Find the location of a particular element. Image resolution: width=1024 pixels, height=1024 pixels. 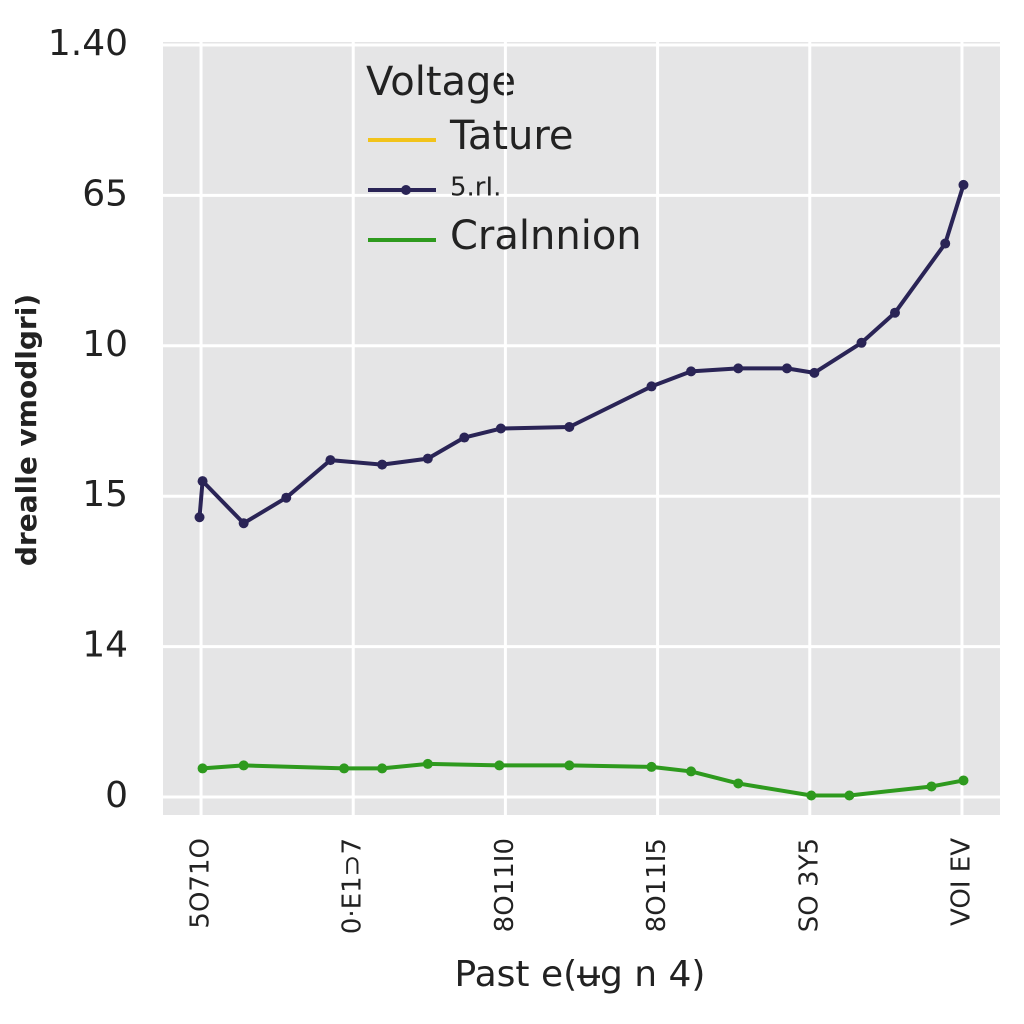

x-tick-label: 5O71O is located at coordinates (201, 883).